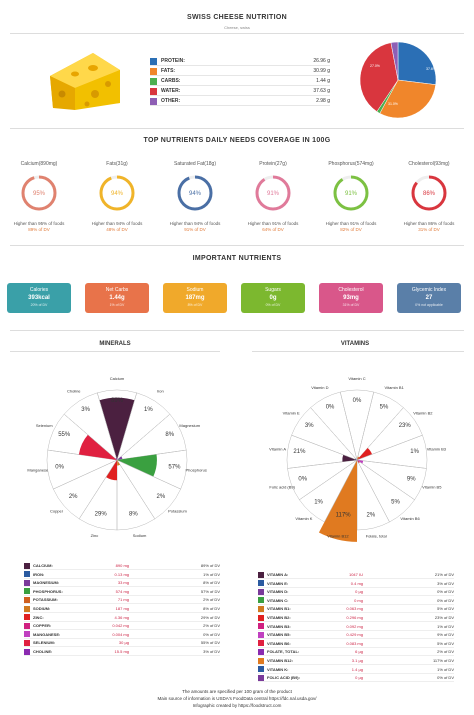 The width and height of the screenshot is (474, 715). I want to click on row-name: VITAMIN D:, so click(278, 592).